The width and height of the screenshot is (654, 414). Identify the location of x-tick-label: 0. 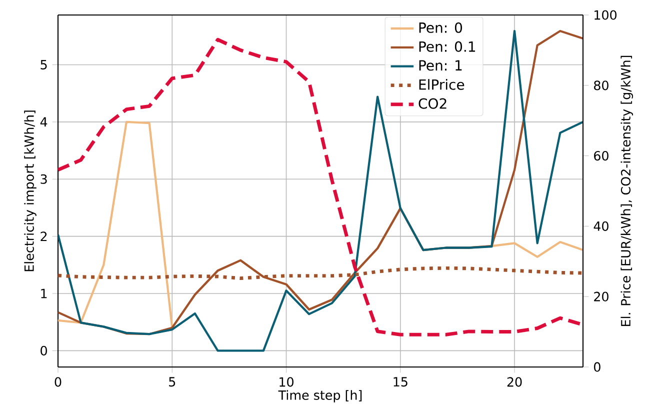
(58, 382).